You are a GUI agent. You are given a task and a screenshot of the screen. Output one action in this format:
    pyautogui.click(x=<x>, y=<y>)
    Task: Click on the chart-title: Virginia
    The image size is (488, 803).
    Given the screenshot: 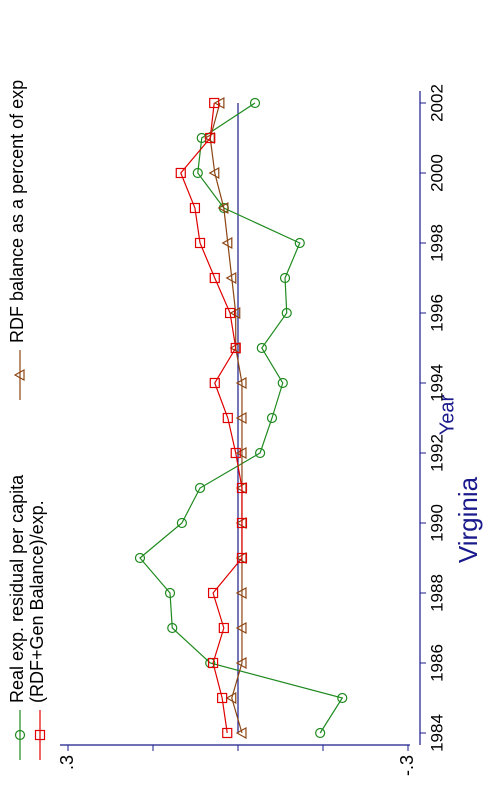 What is the action you would take?
    pyautogui.click(x=468, y=519)
    